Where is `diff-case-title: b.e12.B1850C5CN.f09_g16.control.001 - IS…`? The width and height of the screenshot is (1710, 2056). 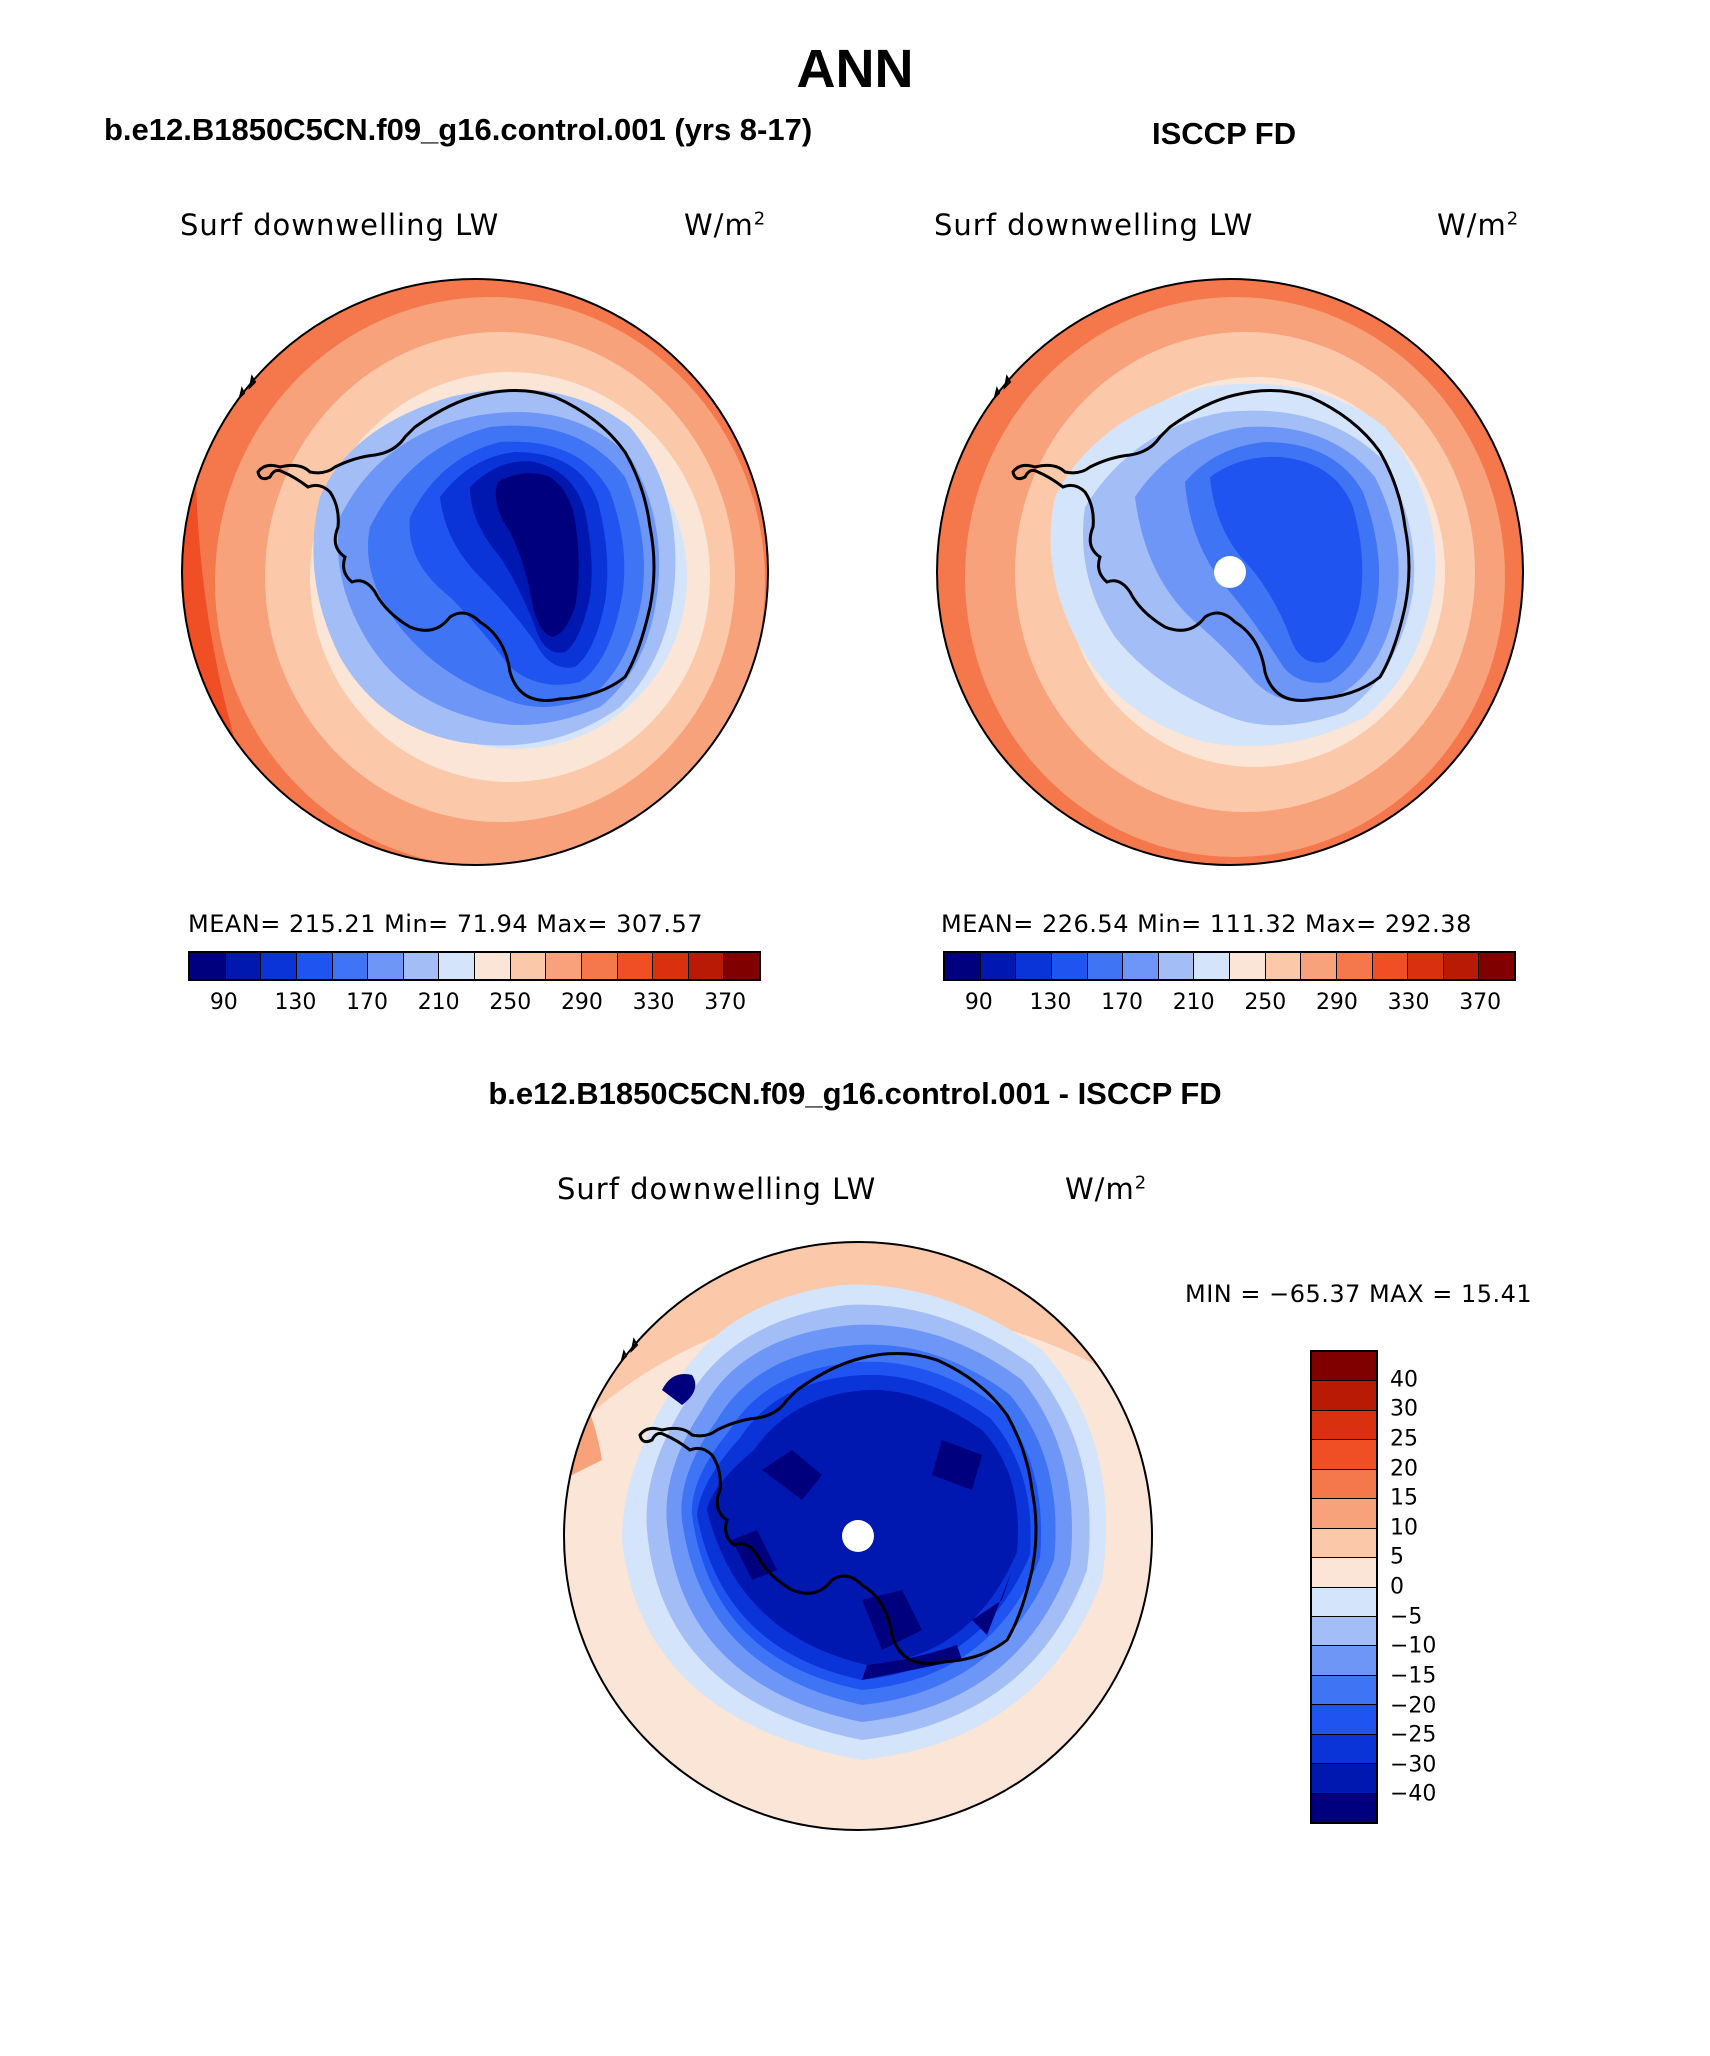 diff-case-title: b.e12.B1850C5CN.f09_g16.control.001 - IS… is located at coordinates (855, 1093).